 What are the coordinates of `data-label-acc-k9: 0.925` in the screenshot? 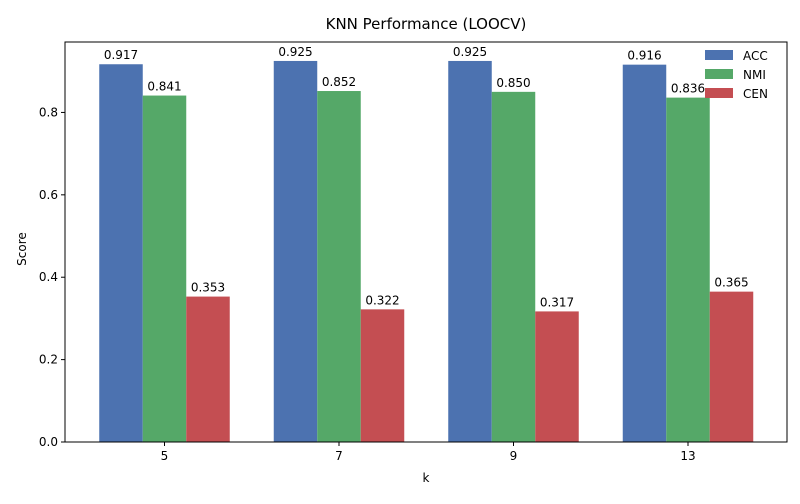 It's located at (470, 52).